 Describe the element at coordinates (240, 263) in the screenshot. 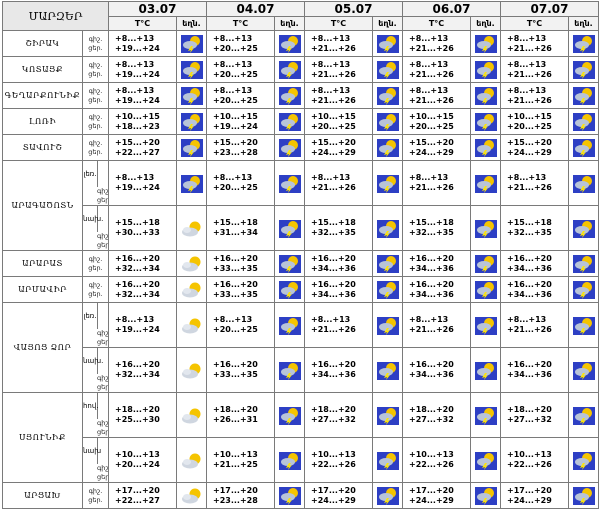

I see `temperature-cell: +16...+20 +33...+35` at that location.